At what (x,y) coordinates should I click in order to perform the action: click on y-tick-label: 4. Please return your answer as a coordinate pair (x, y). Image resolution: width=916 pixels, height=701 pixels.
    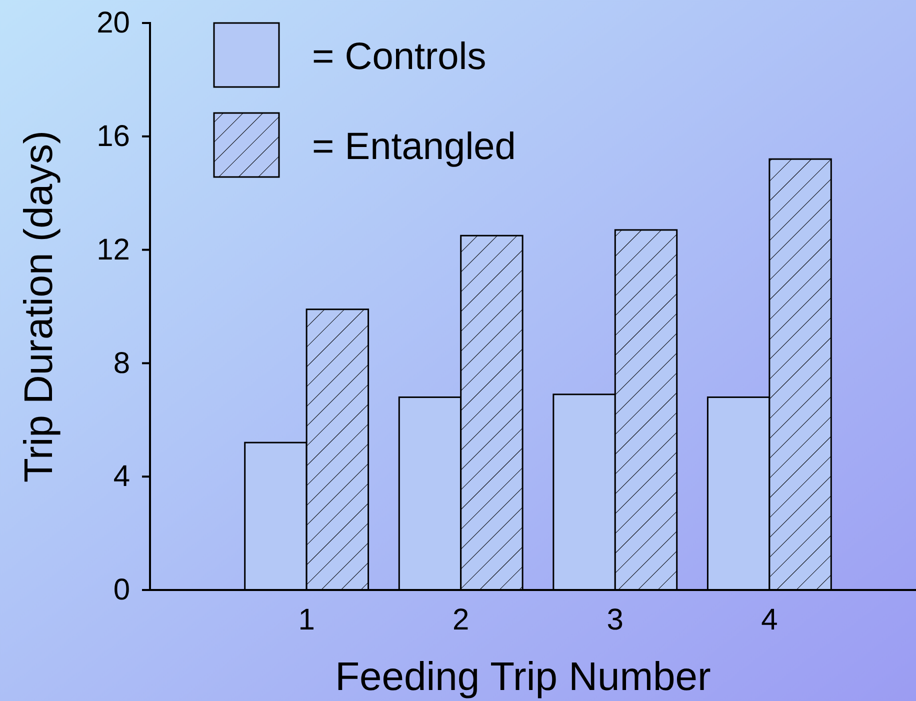
    Looking at the image, I should click on (121, 477).